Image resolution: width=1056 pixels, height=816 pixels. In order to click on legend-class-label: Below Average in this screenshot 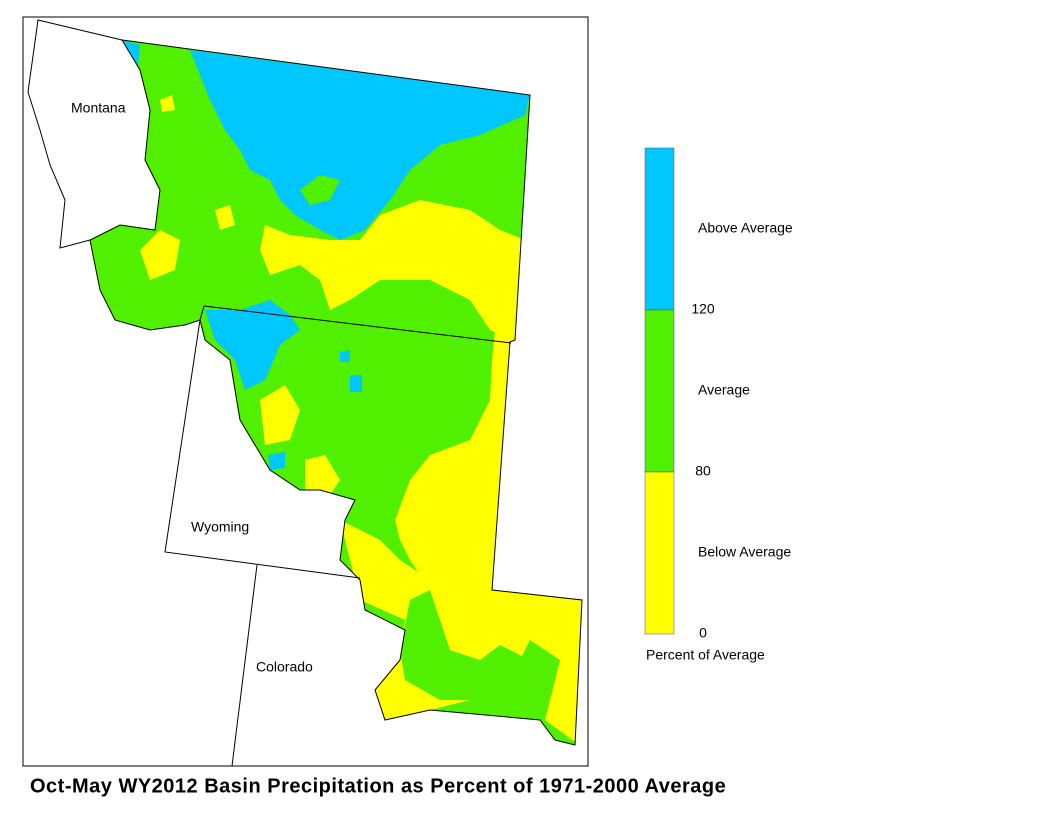, I will do `click(744, 552)`.